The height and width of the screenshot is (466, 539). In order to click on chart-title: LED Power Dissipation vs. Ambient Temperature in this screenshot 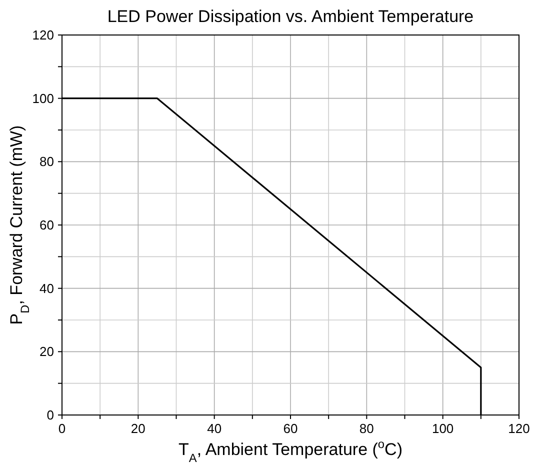, I will do `click(290, 16)`.